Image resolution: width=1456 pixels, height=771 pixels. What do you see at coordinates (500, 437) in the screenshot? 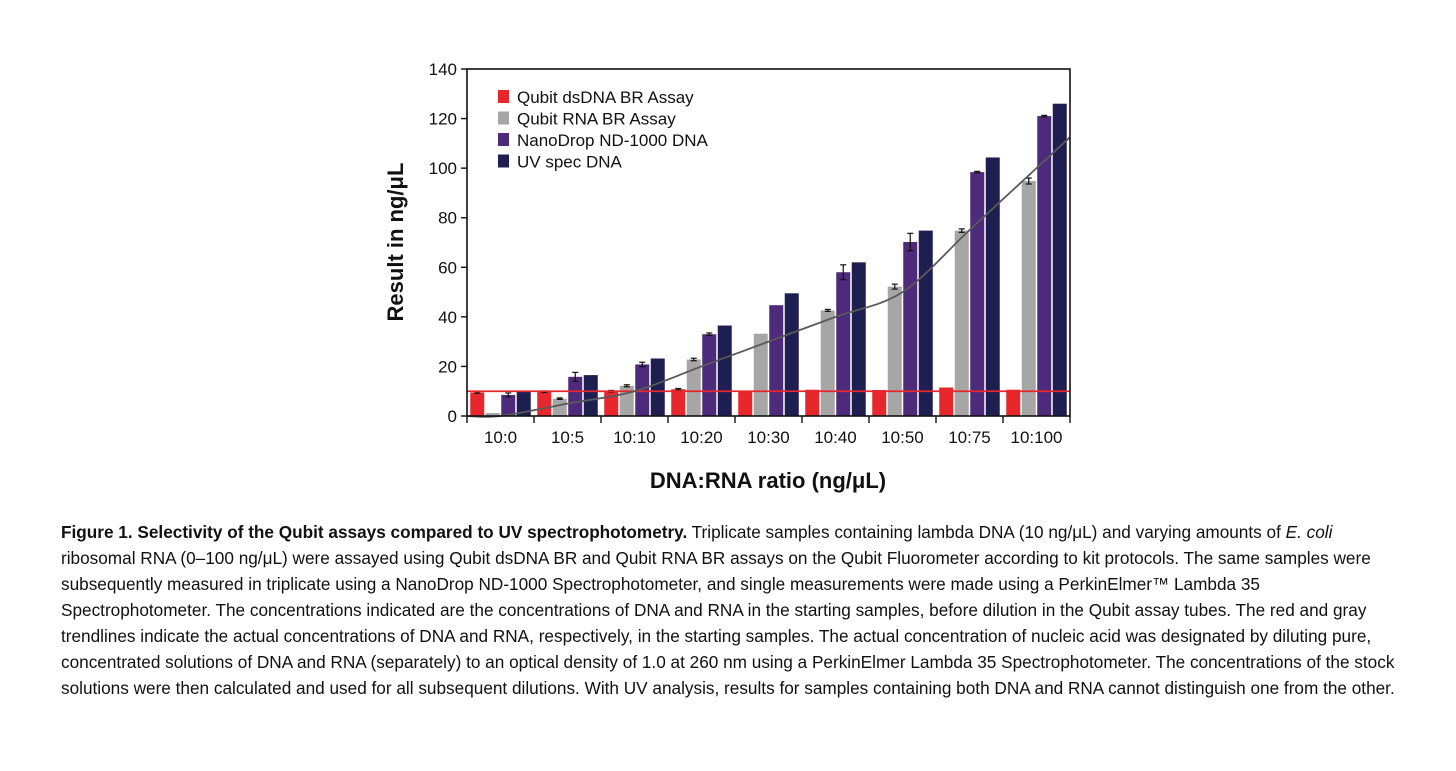
I see `x-tick-label: 10:0` at bounding box center [500, 437].